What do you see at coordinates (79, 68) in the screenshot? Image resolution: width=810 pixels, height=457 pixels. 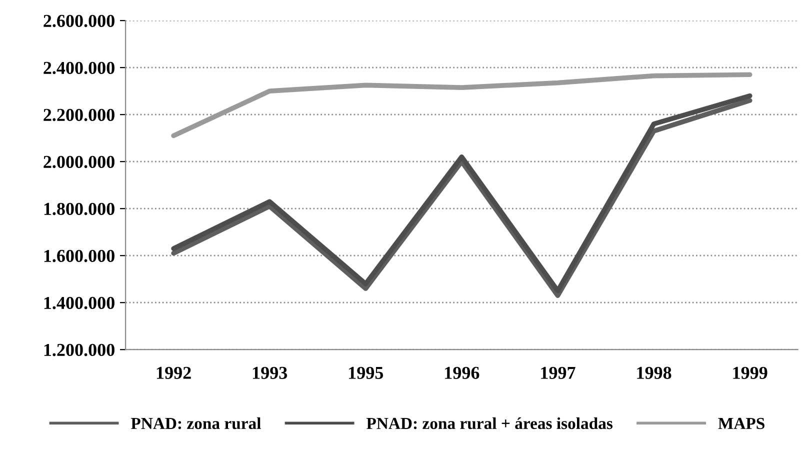 I see `y-tick-label: 2.400.000` at bounding box center [79, 68].